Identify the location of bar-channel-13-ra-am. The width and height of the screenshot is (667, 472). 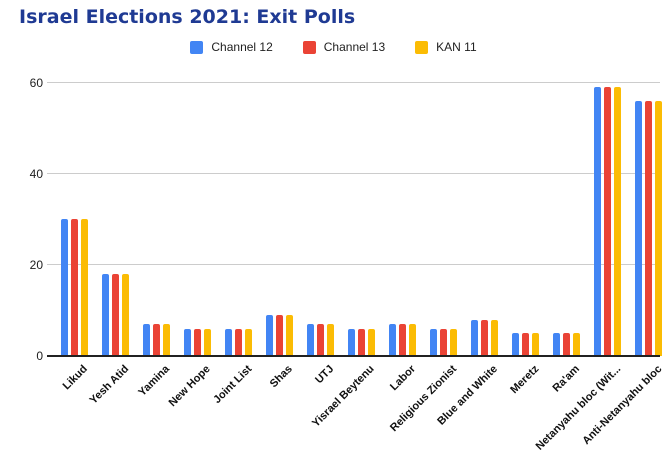
(566, 344).